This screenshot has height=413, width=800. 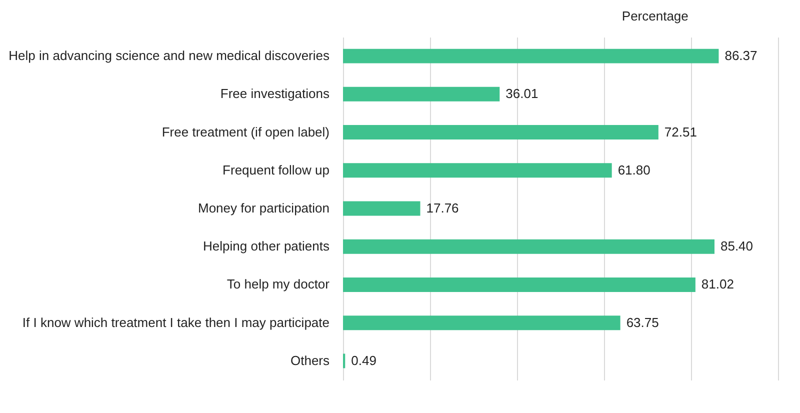 I want to click on y-tick-label: Frequent follow up, so click(x=276, y=170).